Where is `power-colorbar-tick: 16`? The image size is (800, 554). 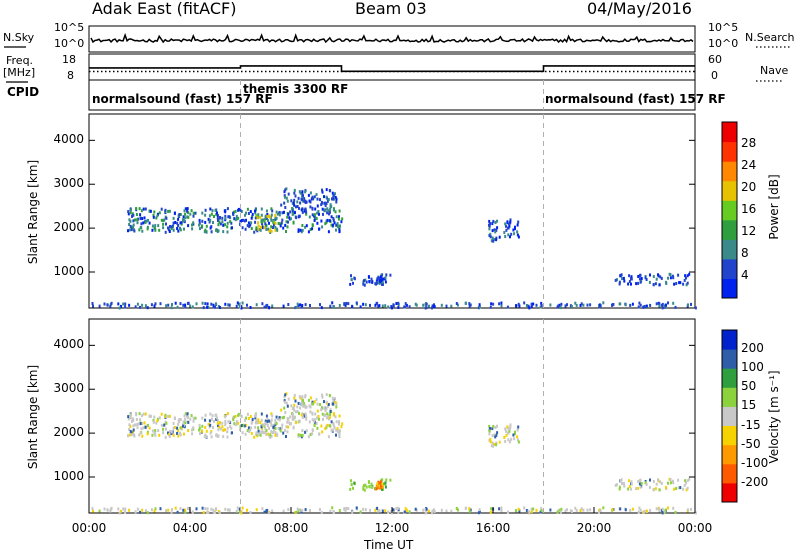 power-colorbar-tick: 16 is located at coordinates (749, 209).